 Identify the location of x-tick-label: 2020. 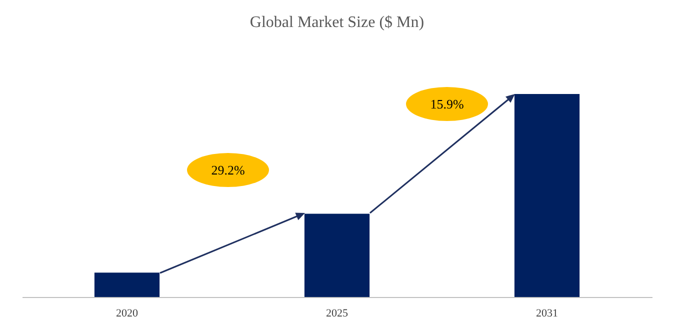
(127, 314).